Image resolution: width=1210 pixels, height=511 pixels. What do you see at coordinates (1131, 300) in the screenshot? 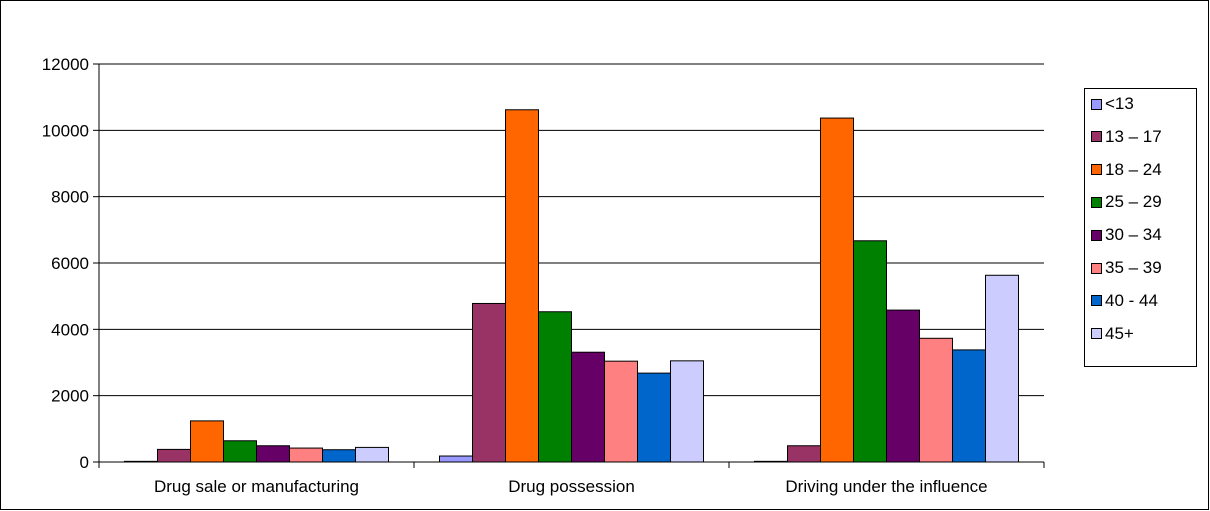
I see `legend-label: 40 - 44` at bounding box center [1131, 300].